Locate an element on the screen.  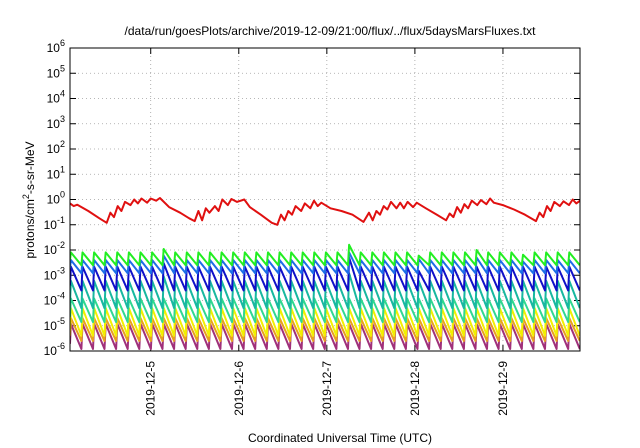
y-axis-label: protons/cm2-s-sr-MeV is located at coordinates (29, 199).